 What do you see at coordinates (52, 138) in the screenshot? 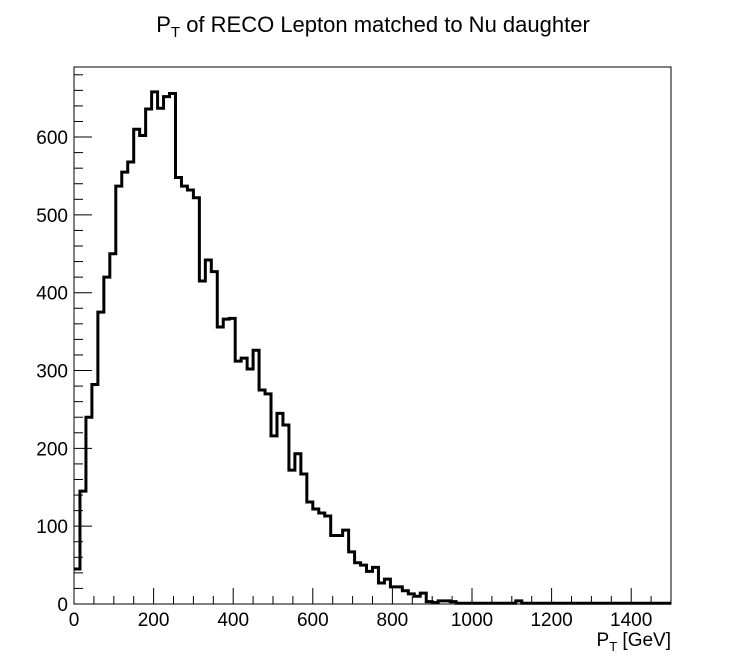
I see `y-tick-label: 600` at bounding box center [52, 138].